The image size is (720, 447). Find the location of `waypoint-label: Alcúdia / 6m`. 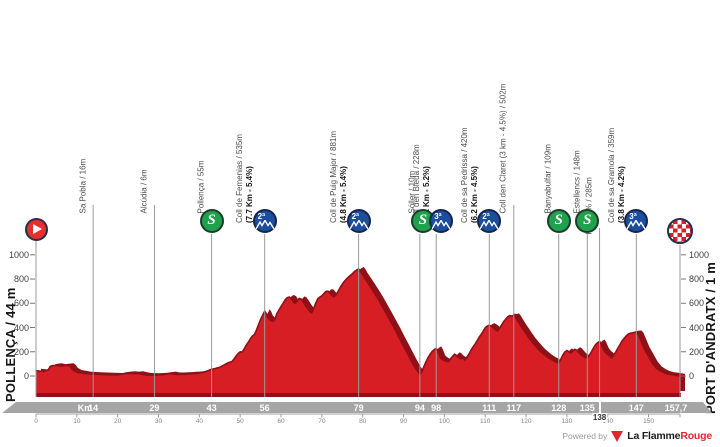

waypoint-label: Alcúdia / 6m is located at coordinates (144, 191).